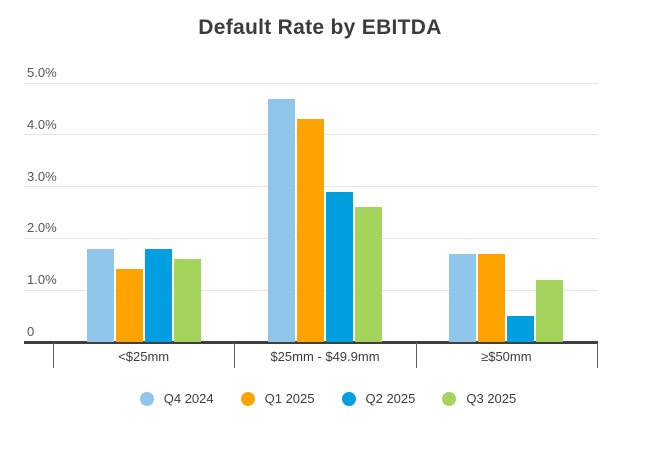 This screenshot has width=656, height=450. What do you see at coordinates (328, 398) in the screenshot?
I see `legend: Q4 2024 Q1 2025 Q2 2025 Q3 2025` at bounding box center [328, 398].